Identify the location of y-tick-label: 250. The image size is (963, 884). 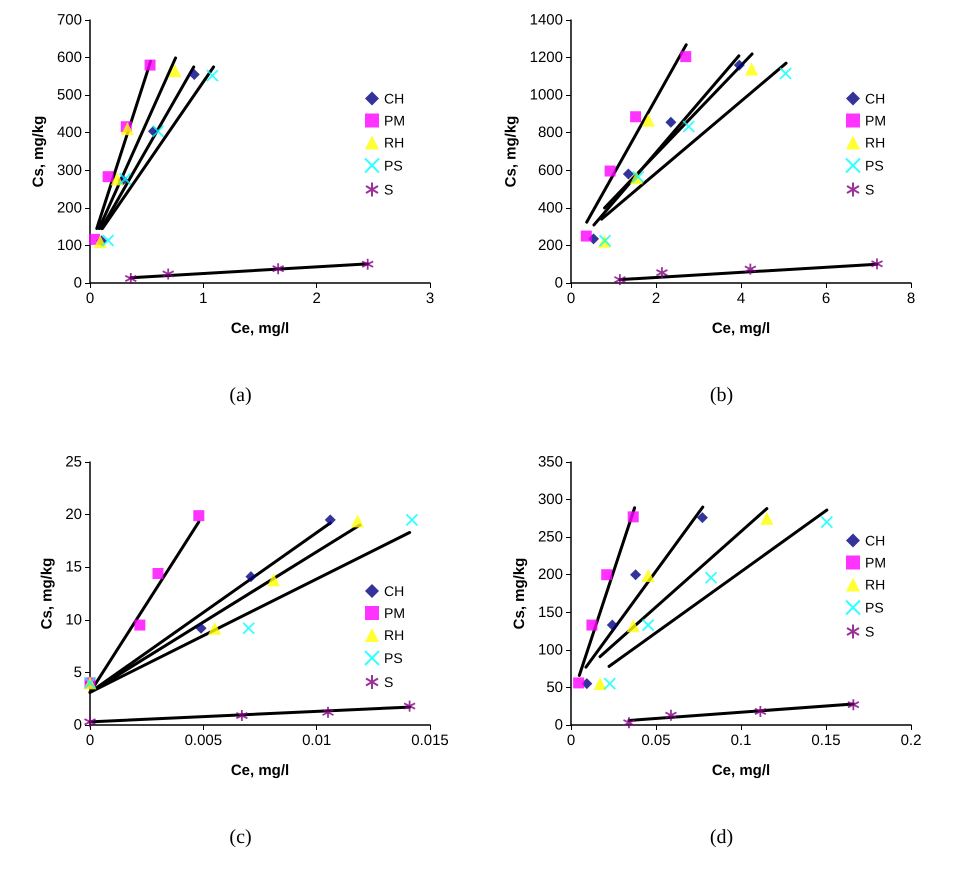
(550, 537).